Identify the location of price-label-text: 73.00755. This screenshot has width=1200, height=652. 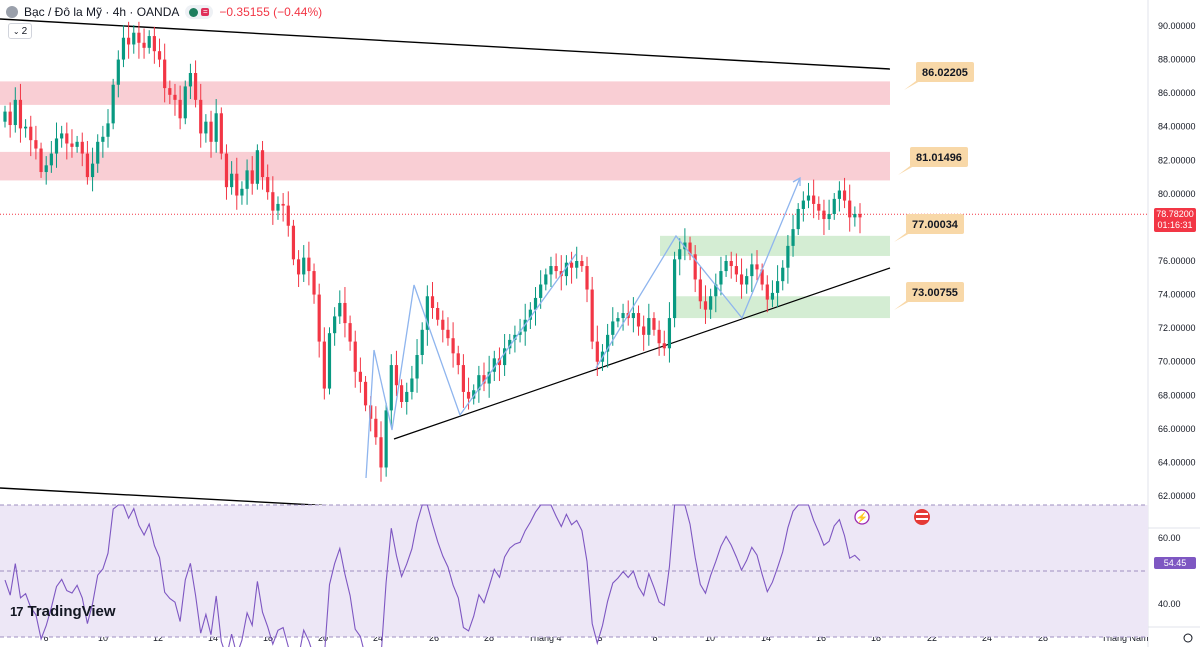
(935, 293).